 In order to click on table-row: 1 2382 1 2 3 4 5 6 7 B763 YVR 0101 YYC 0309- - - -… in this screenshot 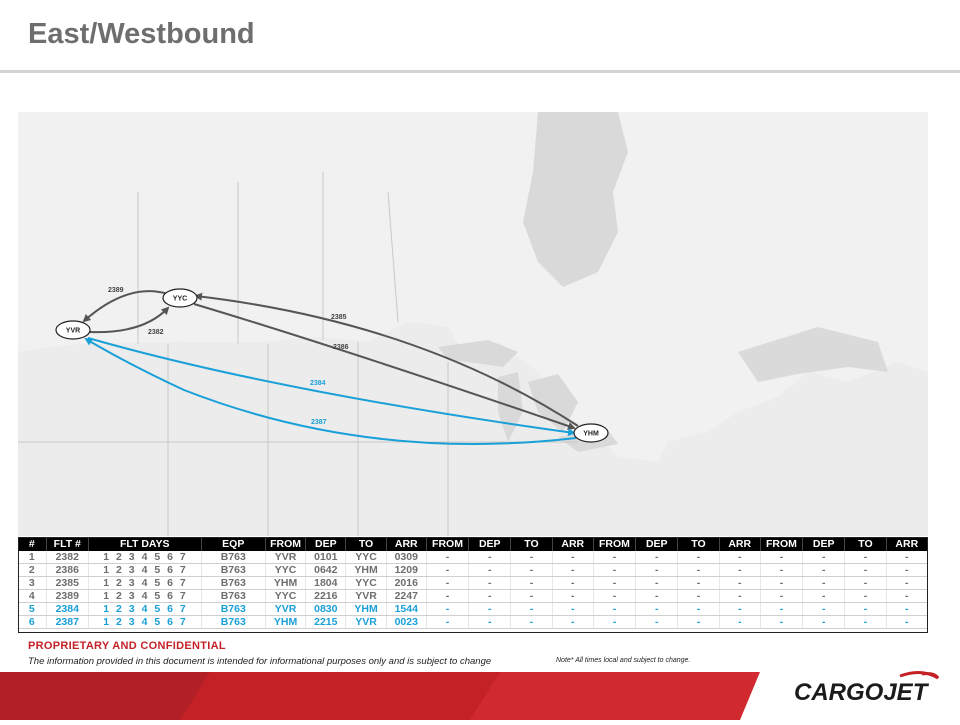, I will do `click(473, 557)`.